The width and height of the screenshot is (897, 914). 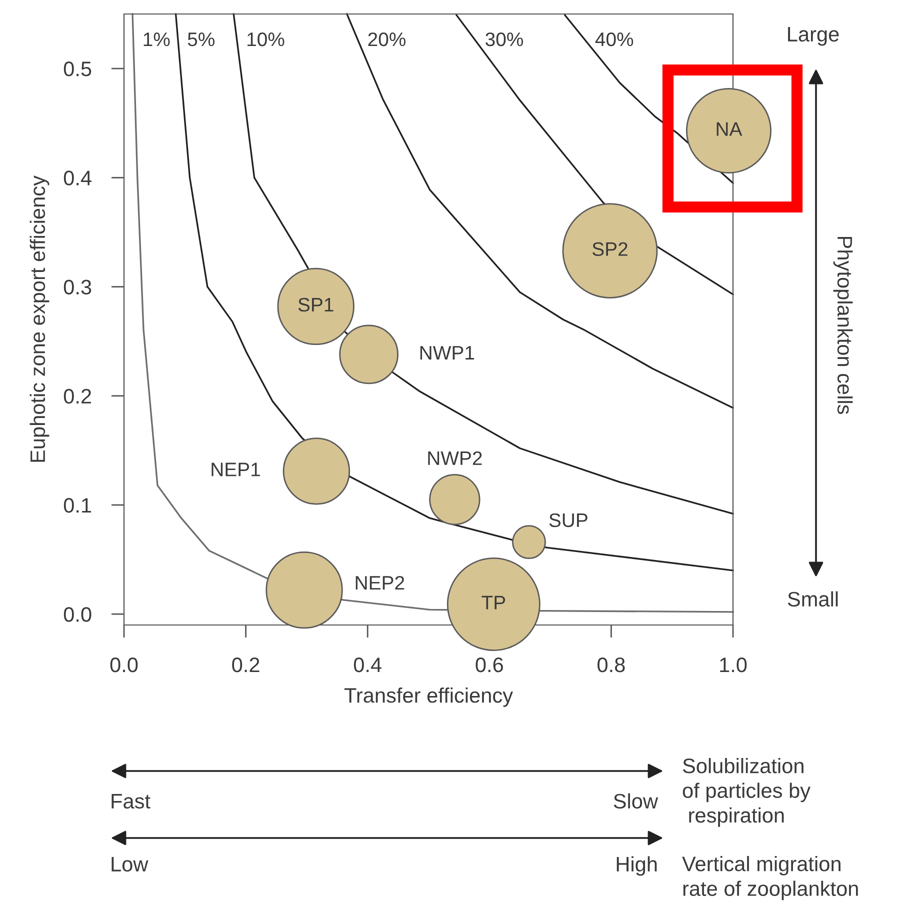 I want to click on series-label: 10%, so click(x=266, y=39).